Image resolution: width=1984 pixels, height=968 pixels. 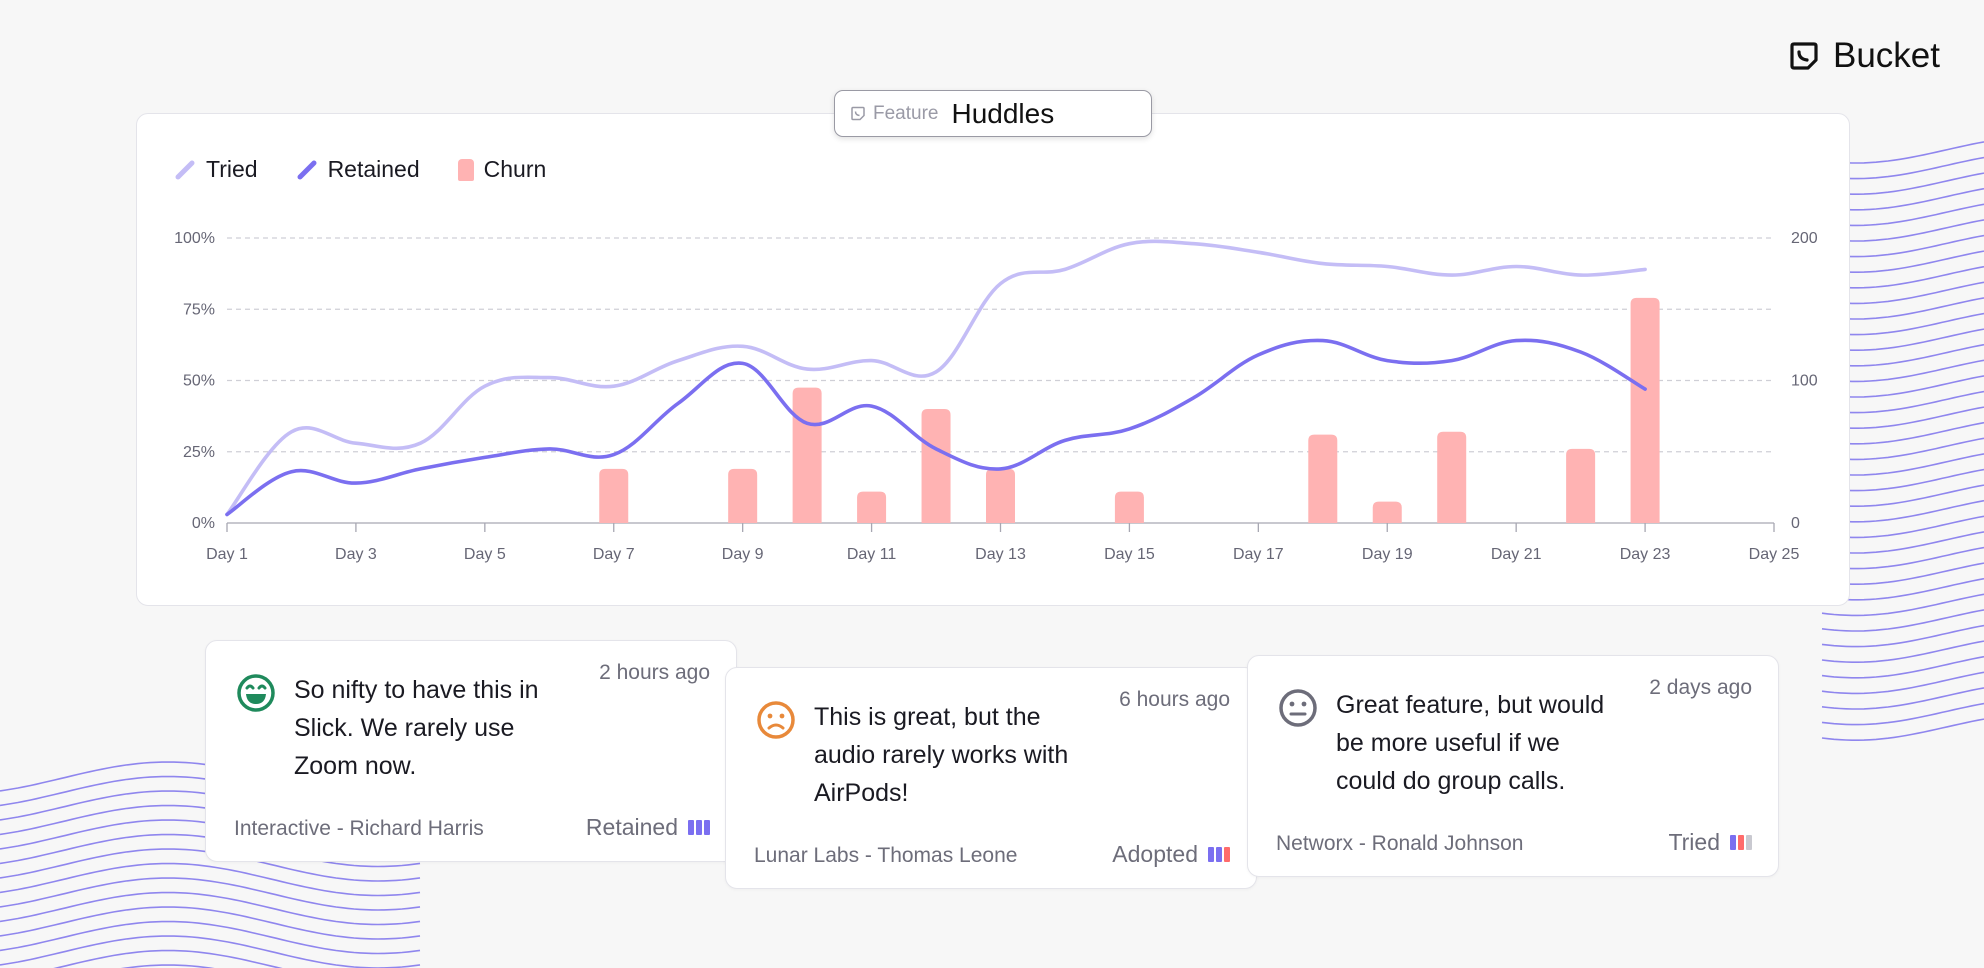 I want to click on feedback-author: Networx - Ronald Johnson, so click(x=1400, y=843).